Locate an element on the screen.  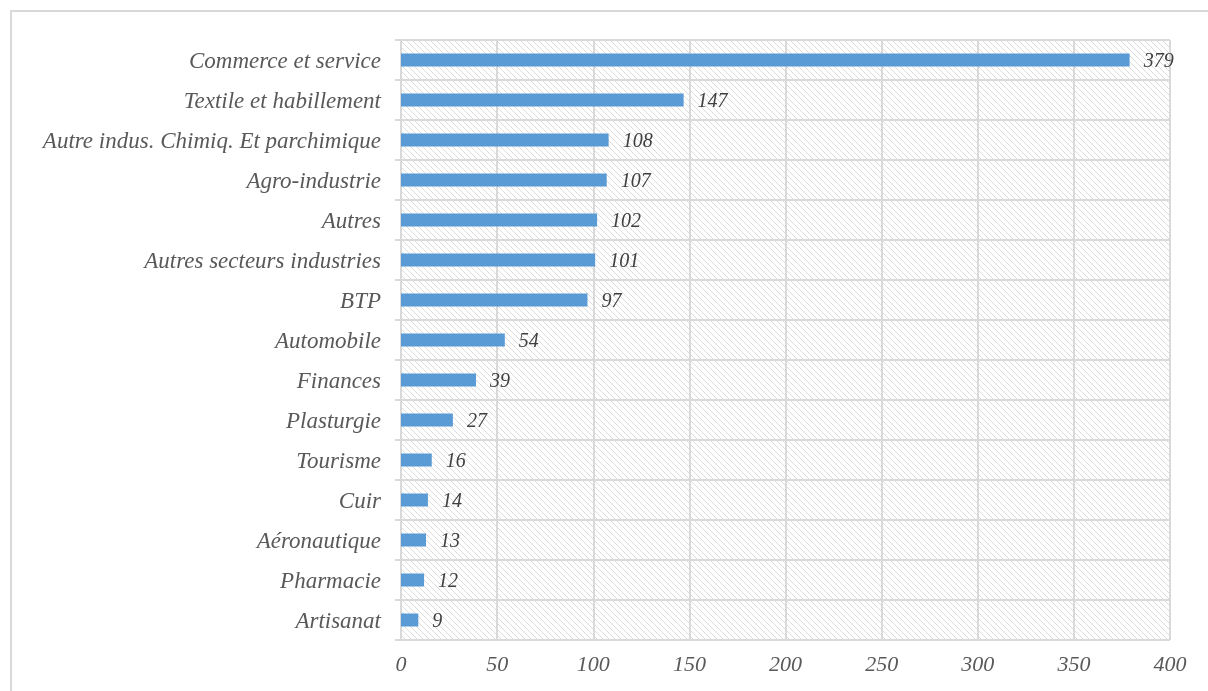
data-label: 12 is located at coordinates (448, 580).